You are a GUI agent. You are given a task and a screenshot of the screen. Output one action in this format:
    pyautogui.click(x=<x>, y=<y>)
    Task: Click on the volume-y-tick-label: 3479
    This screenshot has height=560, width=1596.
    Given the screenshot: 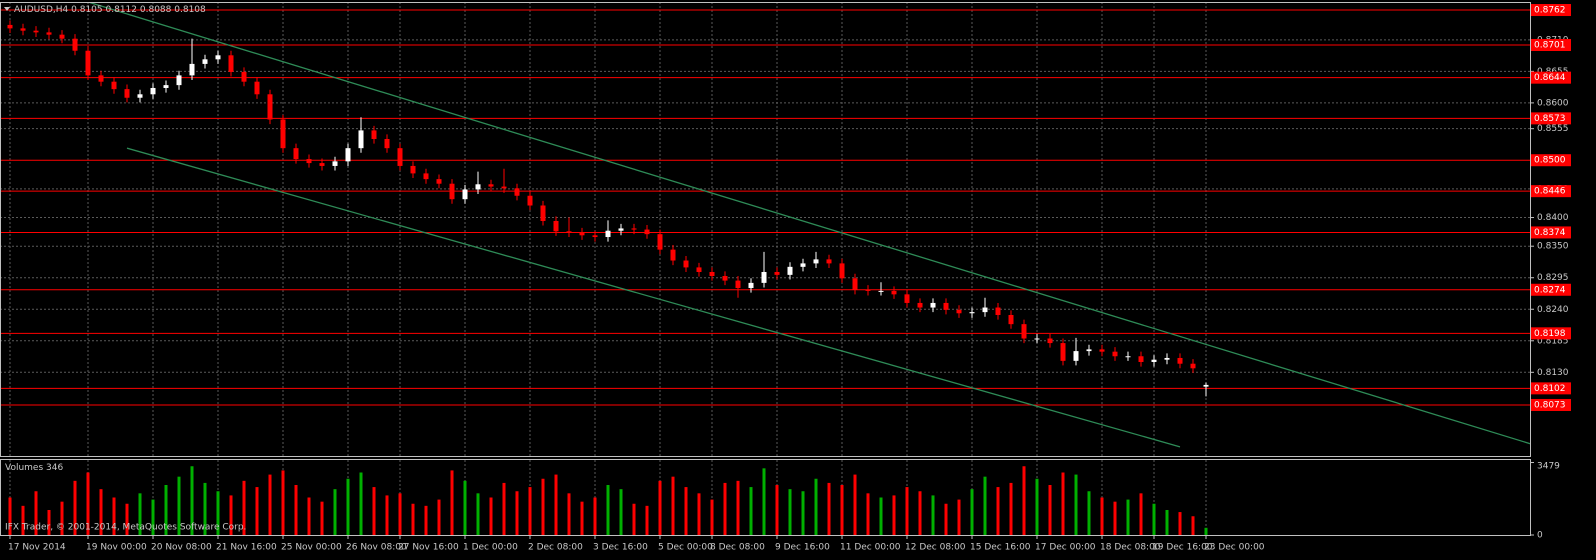 What is the action you would take?
    pyautogui.click(x=1548, y=467)
    